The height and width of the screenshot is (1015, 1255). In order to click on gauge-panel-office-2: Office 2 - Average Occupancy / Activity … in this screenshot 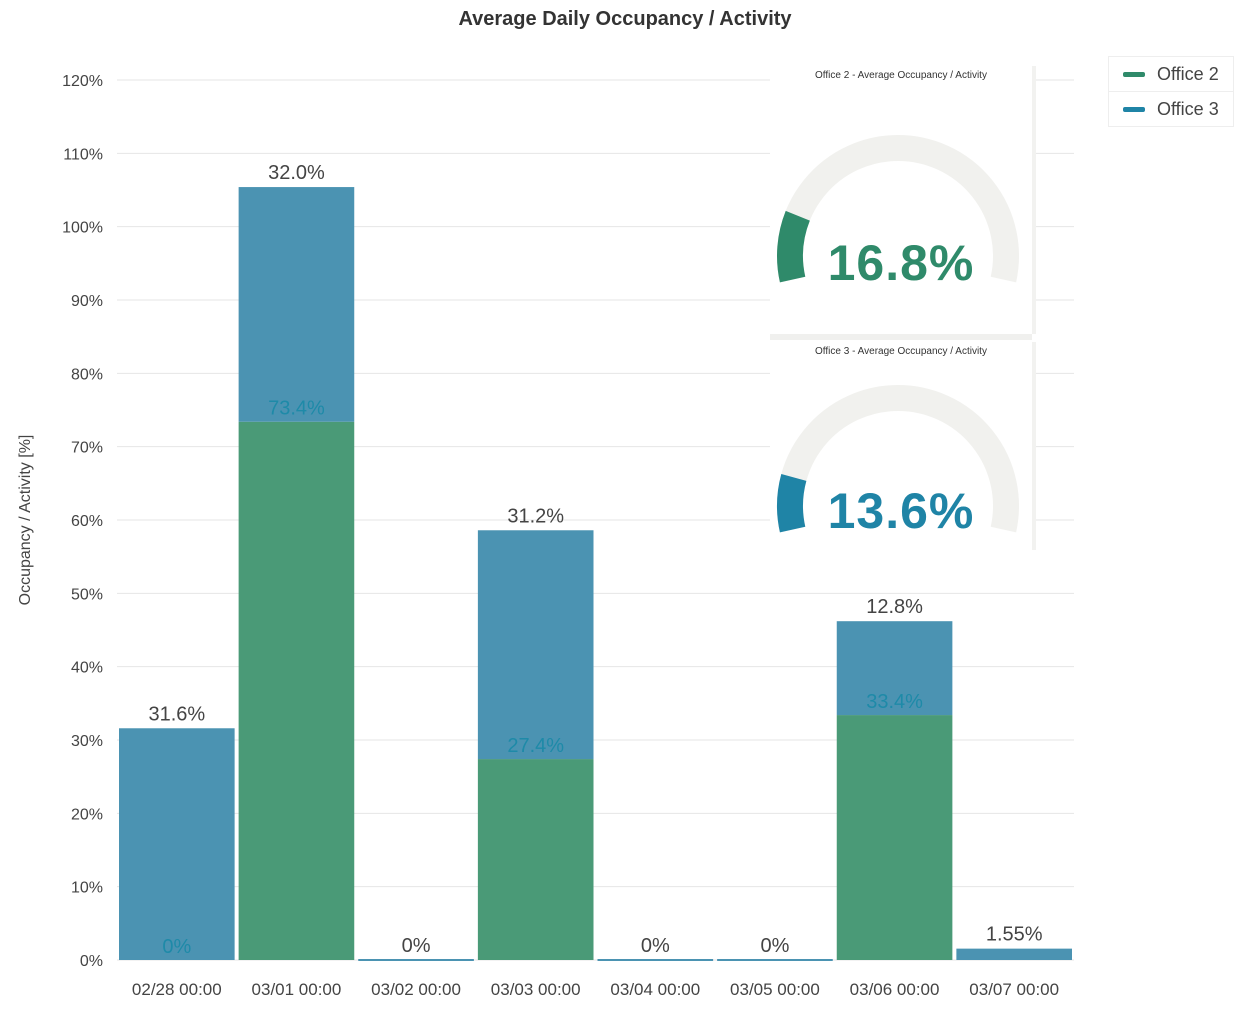, I will do `click(901, 203)`.